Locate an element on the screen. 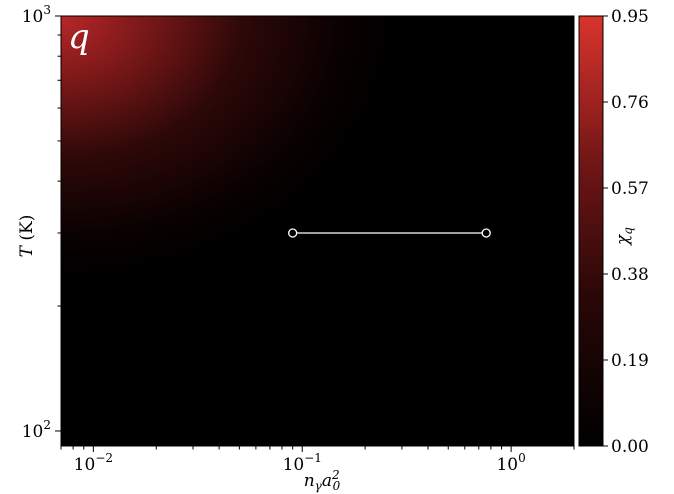 The height and width of the screenshot is (494, 674). x-axis-label: nγa2 0 is located at coordinates (322, 480).